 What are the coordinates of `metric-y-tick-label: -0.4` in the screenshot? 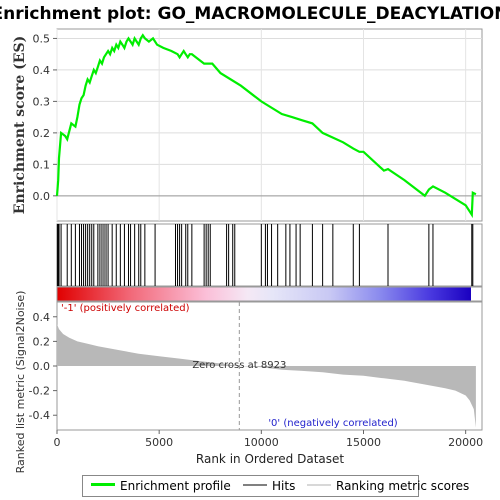 It's located at (39, 415).